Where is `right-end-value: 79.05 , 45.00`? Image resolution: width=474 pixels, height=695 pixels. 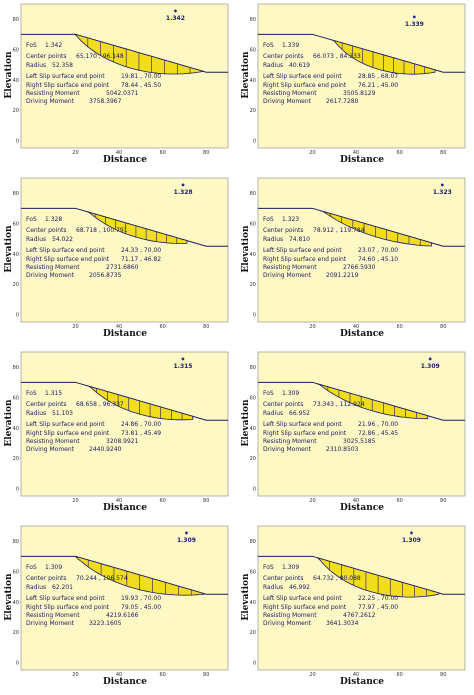 right-end-value: 79.05 , 45.00 is located at coordinates (141, 607).